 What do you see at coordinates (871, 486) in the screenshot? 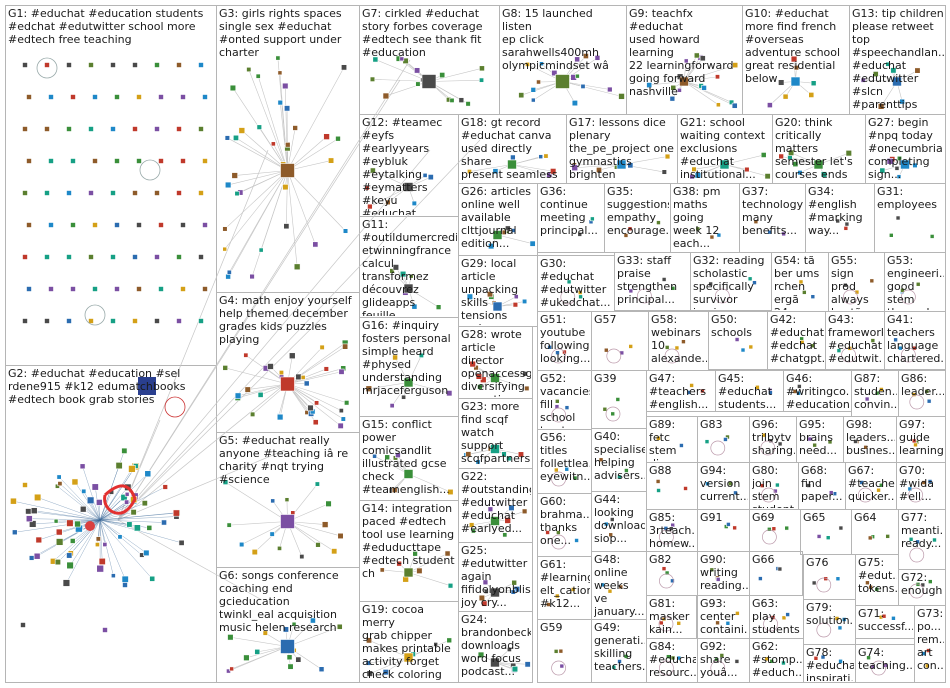
I see `cluster-frame-g67` at bounding box center [871, 486].